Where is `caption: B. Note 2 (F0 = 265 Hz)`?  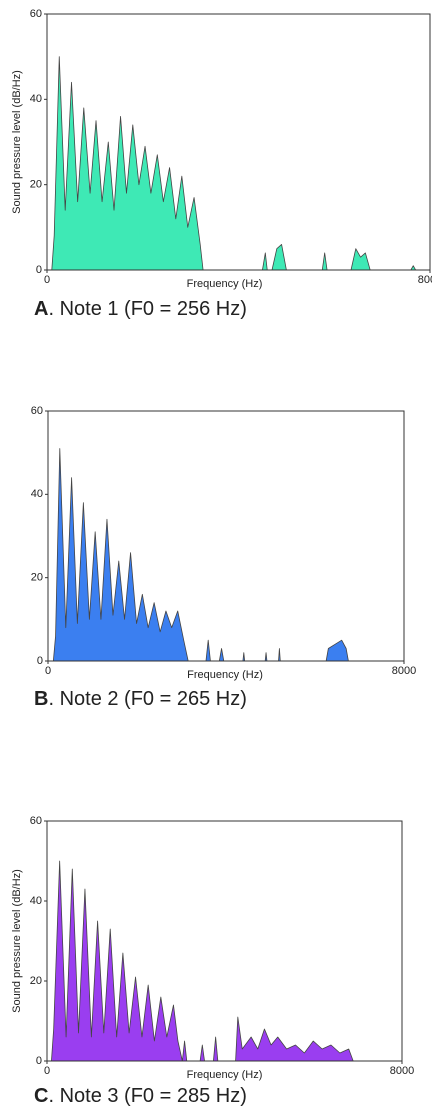
caption: B. Note 2 (F0 = 265 Hz) is located at coordinates (140, 699).